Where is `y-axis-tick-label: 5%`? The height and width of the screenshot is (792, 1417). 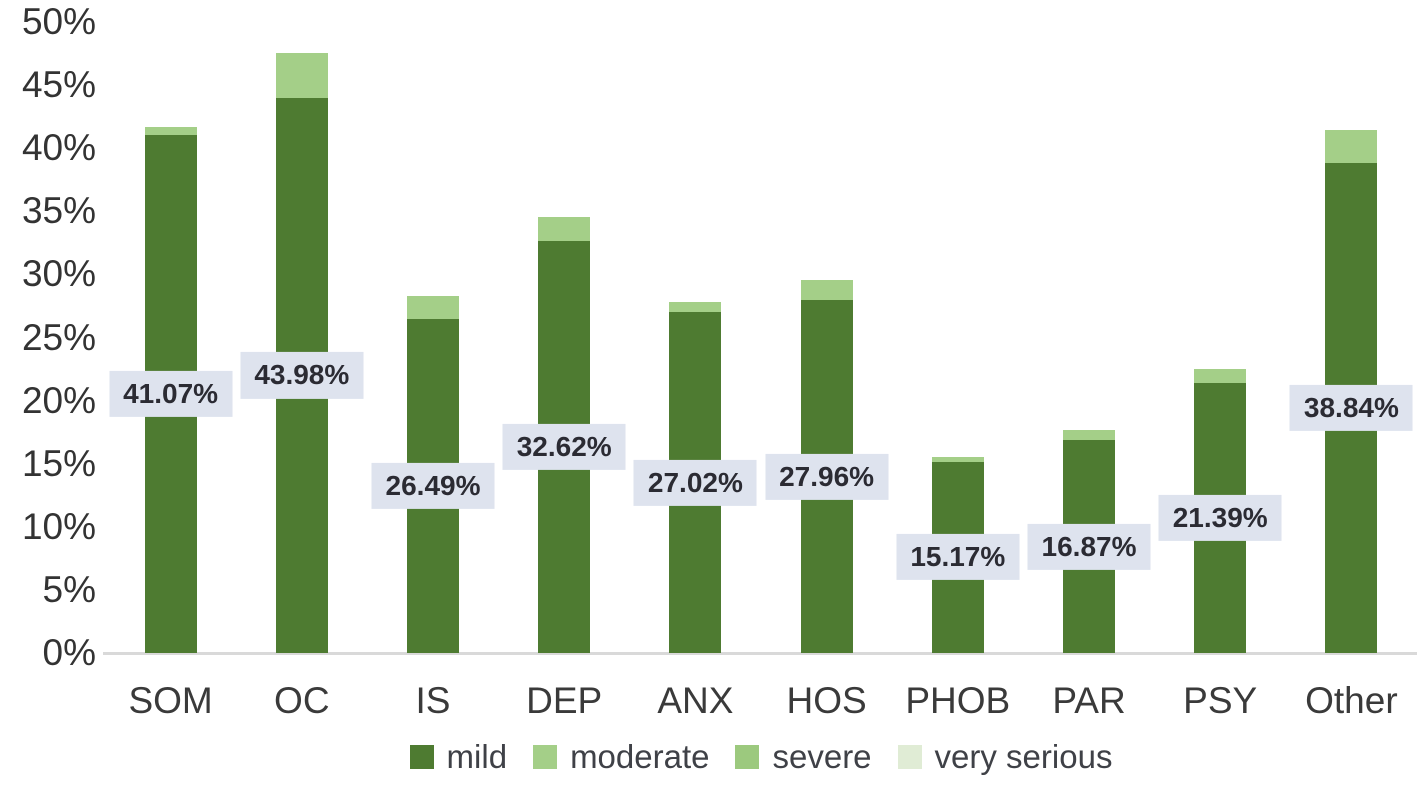 y-axis-tick-label: 5% is located at coordinates (69, 589).